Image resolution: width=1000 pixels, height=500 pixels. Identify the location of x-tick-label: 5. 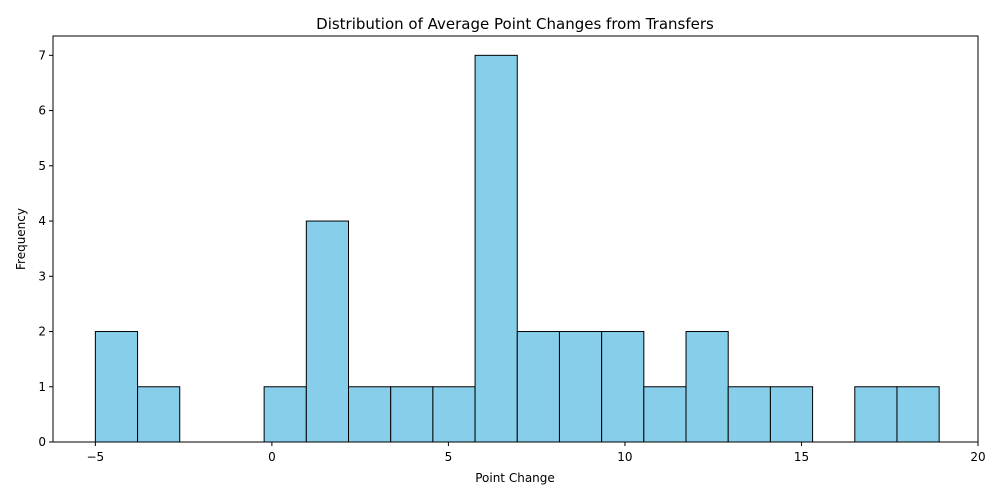
(449, 457).